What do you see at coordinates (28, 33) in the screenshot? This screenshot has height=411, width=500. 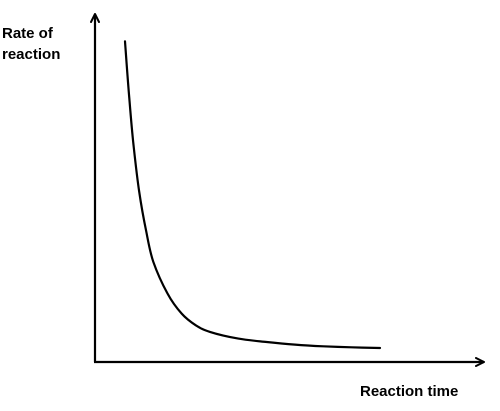 I see `y-axis-label-line-1: Rate of` at bounding box center [28, 33].